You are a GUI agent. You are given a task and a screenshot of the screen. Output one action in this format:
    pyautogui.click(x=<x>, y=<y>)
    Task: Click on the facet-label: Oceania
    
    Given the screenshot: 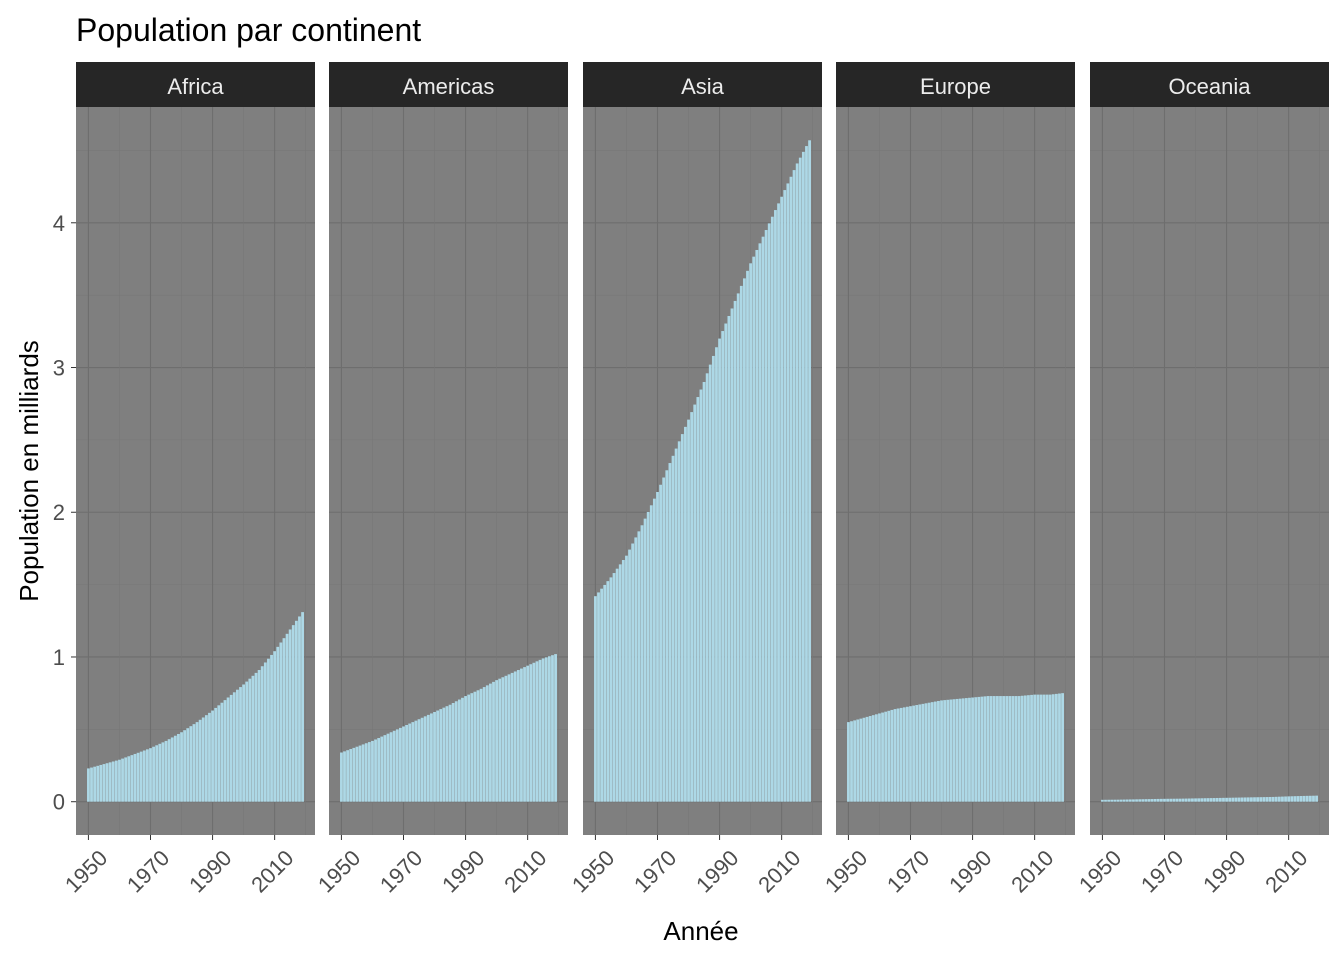 What is the action you would take?
    pyautogui.click(x=1210, y=86)
    